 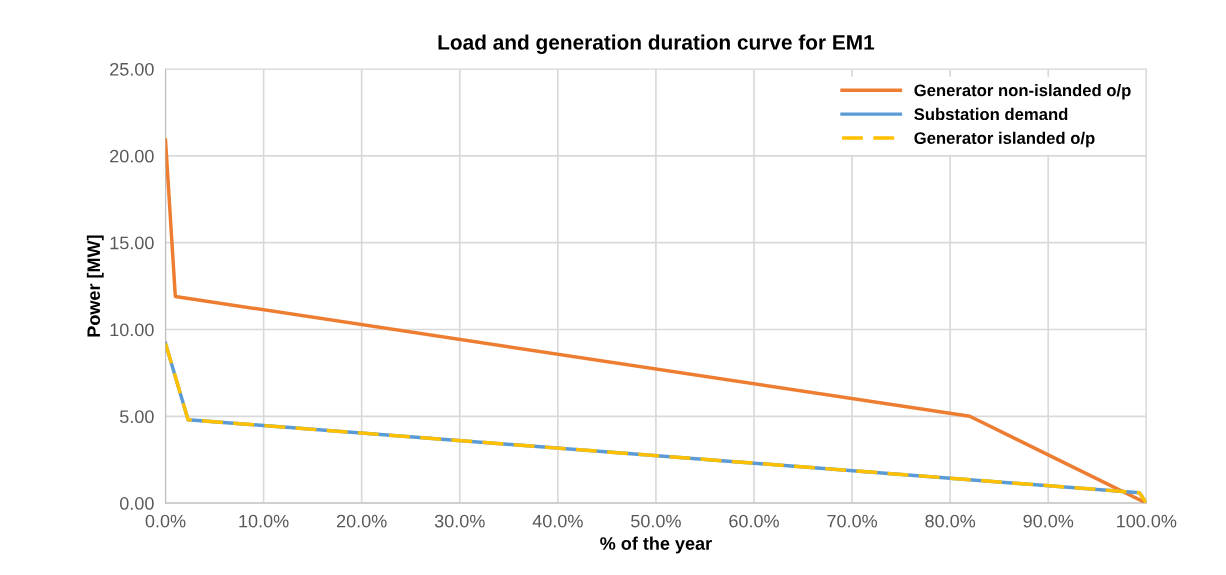 I want to click on legend-label: Substation demand, so click(x=991, y=114).